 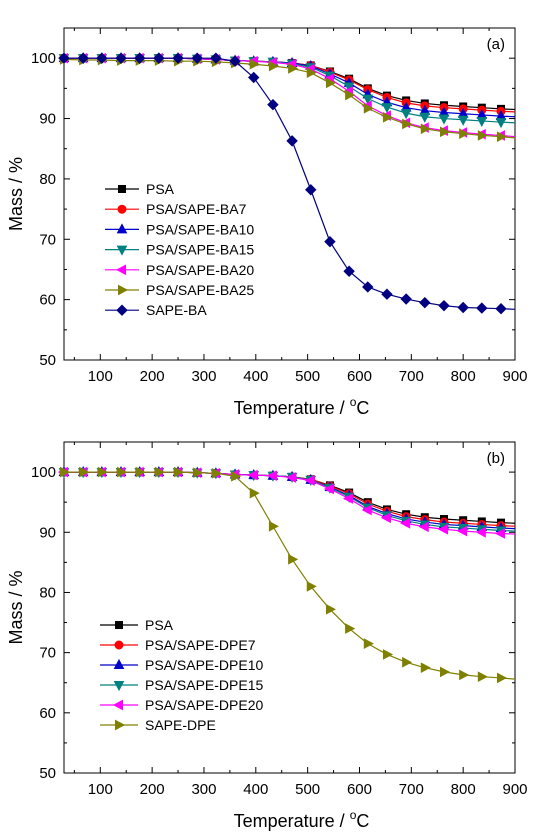 What do you see at coordinates (179, 270) in the screenshot?
I see `legend-item: PSA/SAPE-BA20` at bounding box center [179, 270].